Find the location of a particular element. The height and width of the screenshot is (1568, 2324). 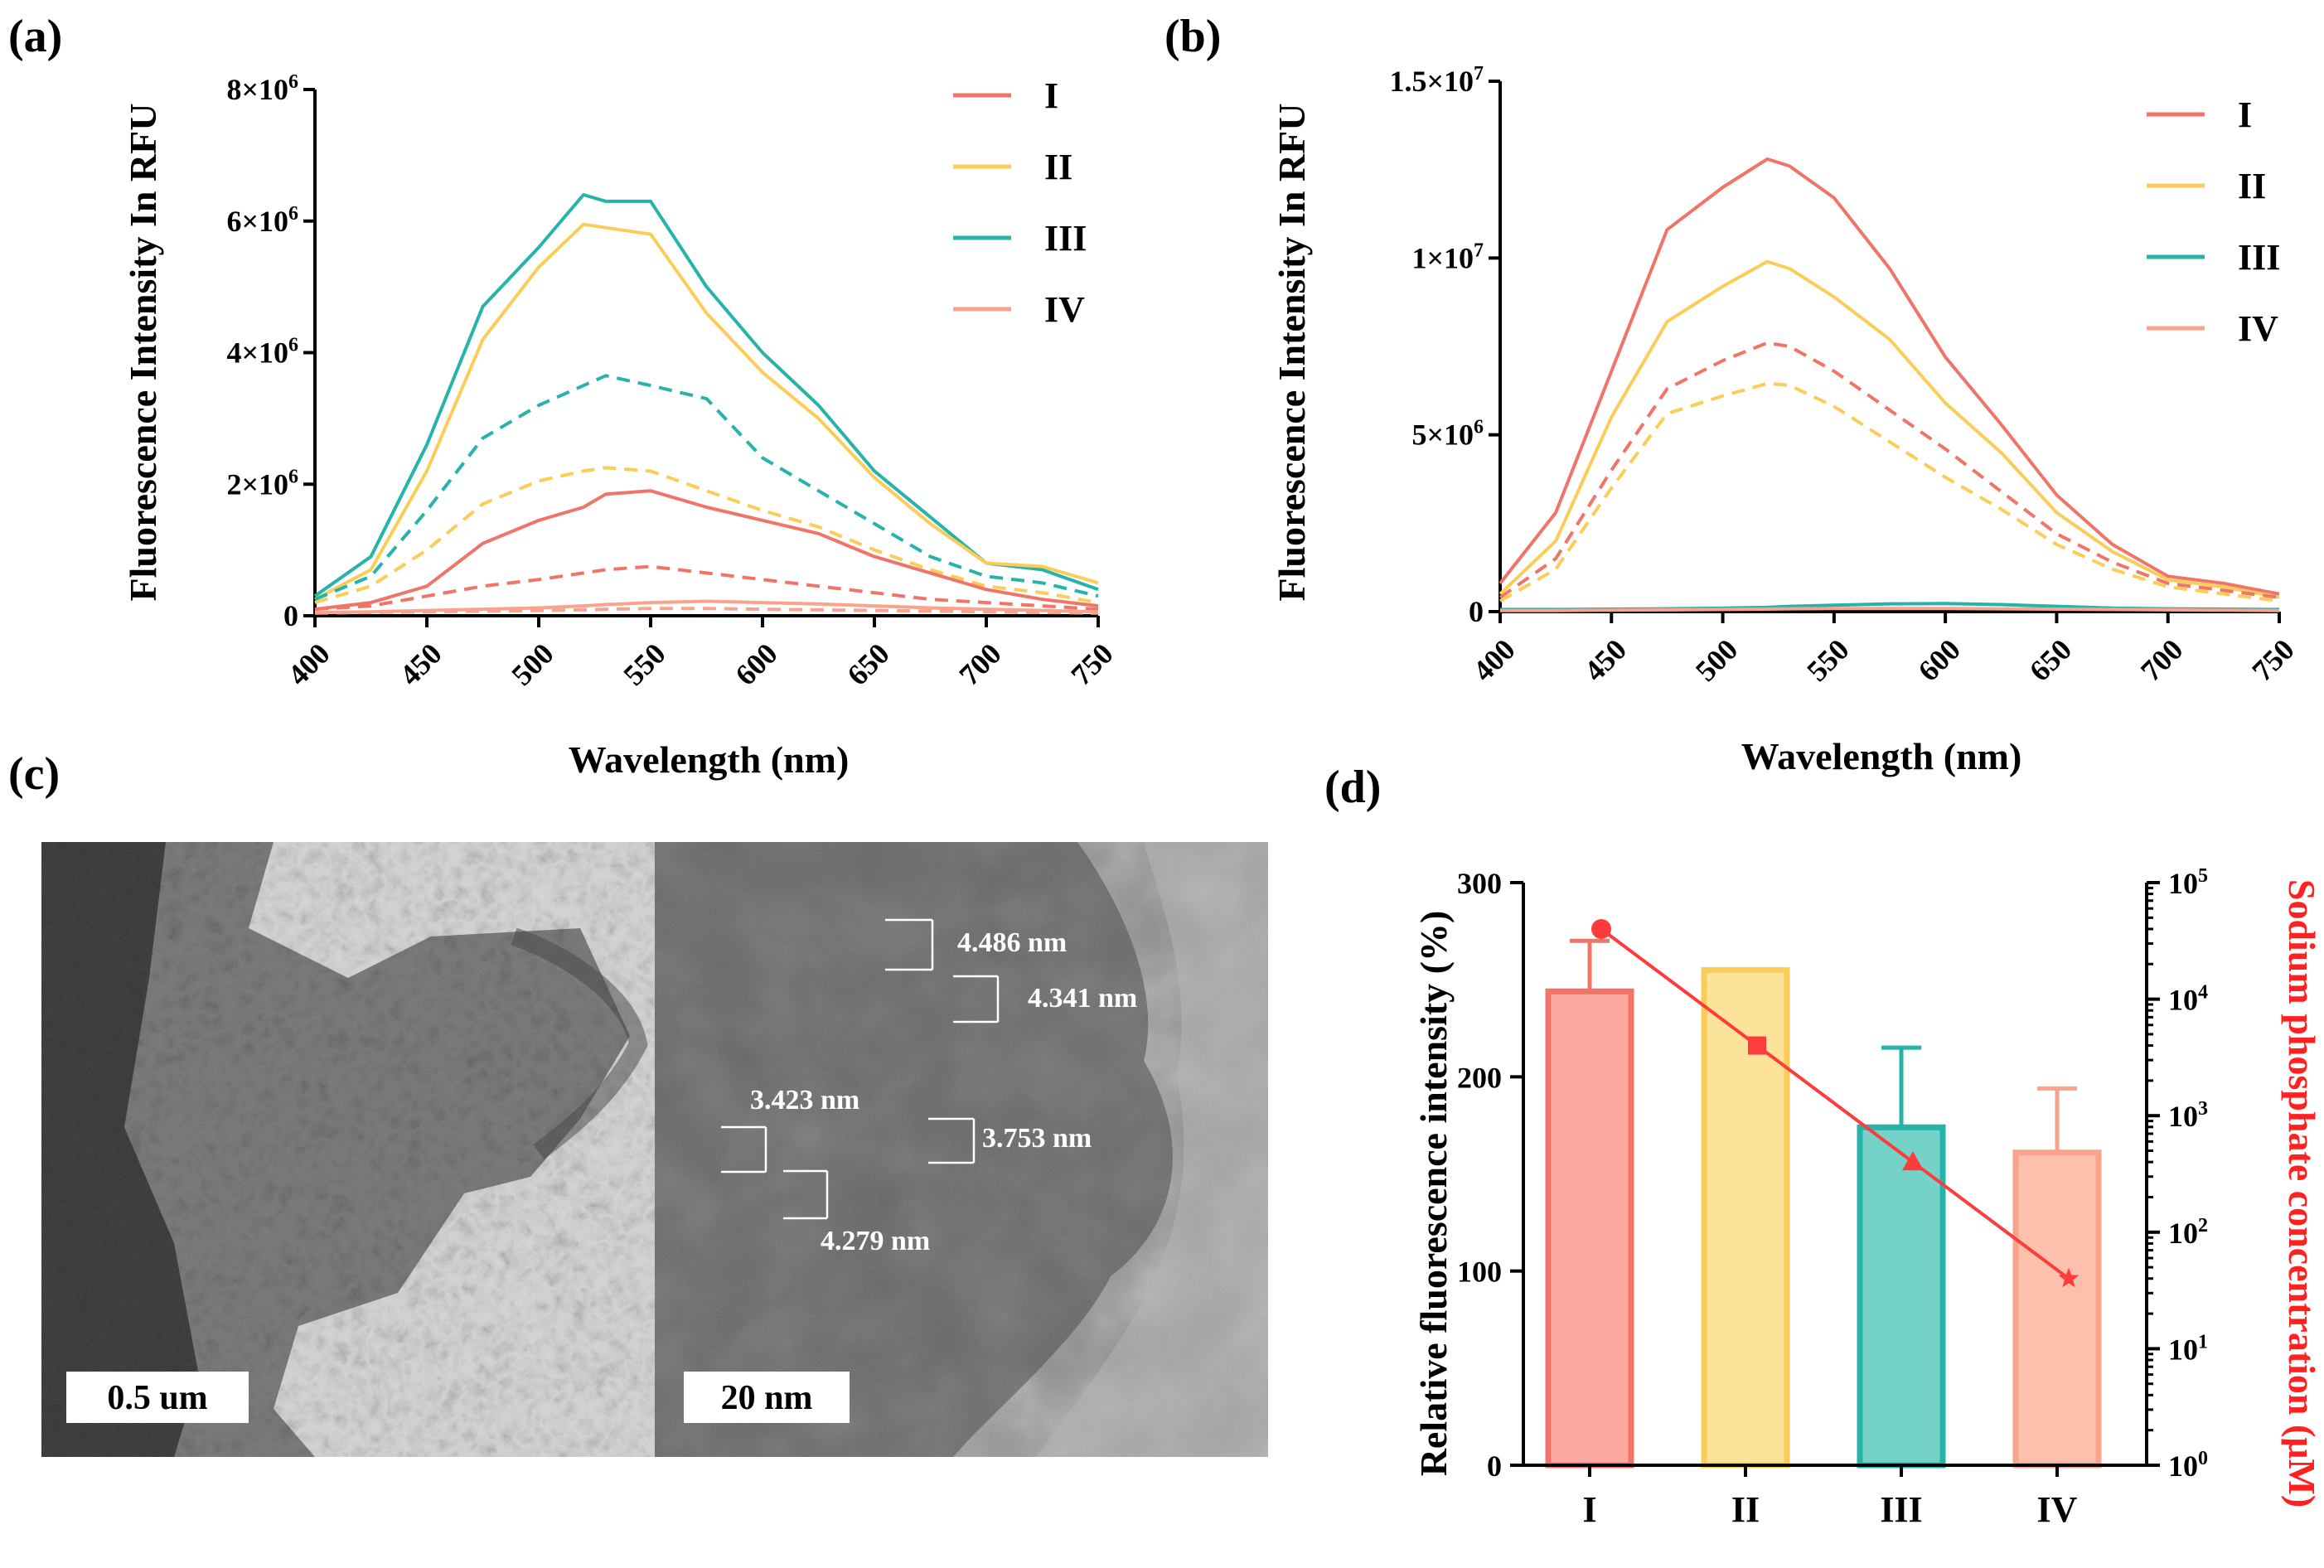

chart-d-bars is located at coordinates (1823, 1203).